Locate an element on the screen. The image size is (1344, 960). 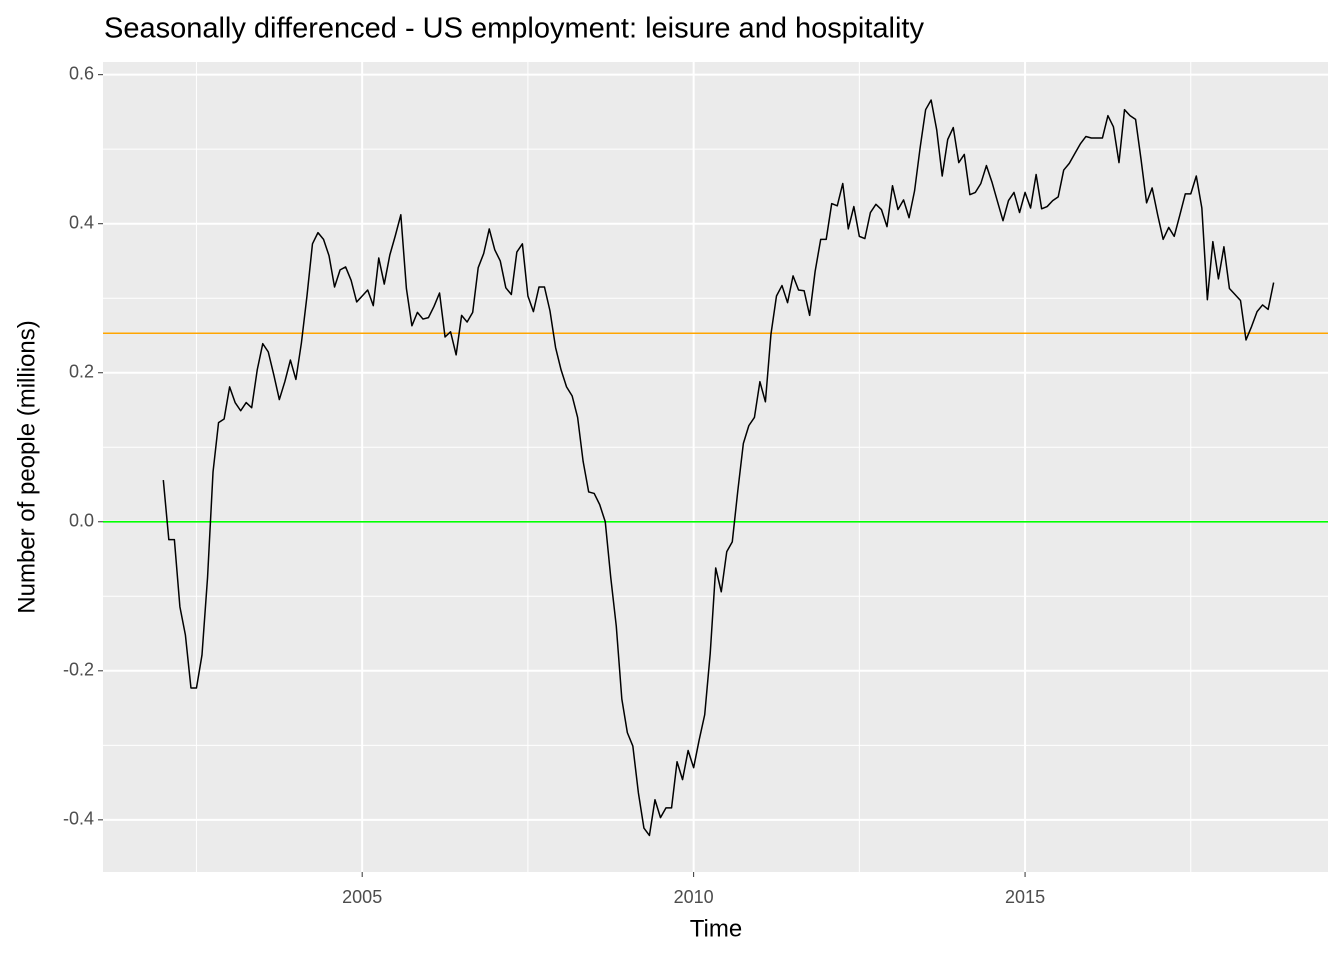
x-tick-label: 2015 is located at coordinates (1025, 897).